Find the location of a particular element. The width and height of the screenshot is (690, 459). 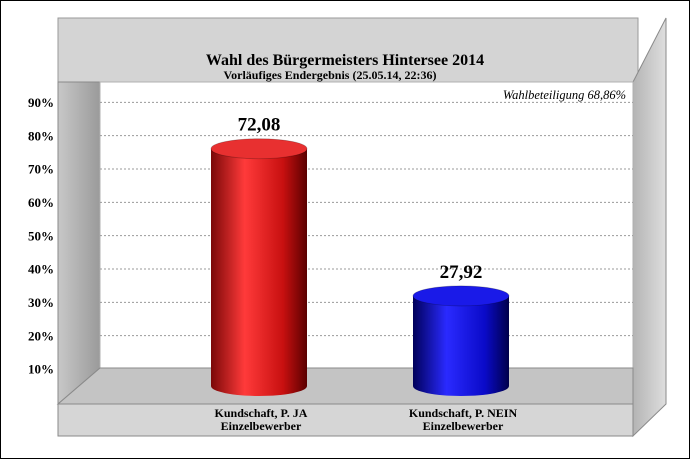

chart-title: Wahl des Bürgermeisters Hintersee 2014 is located at coordinates (345, 60).